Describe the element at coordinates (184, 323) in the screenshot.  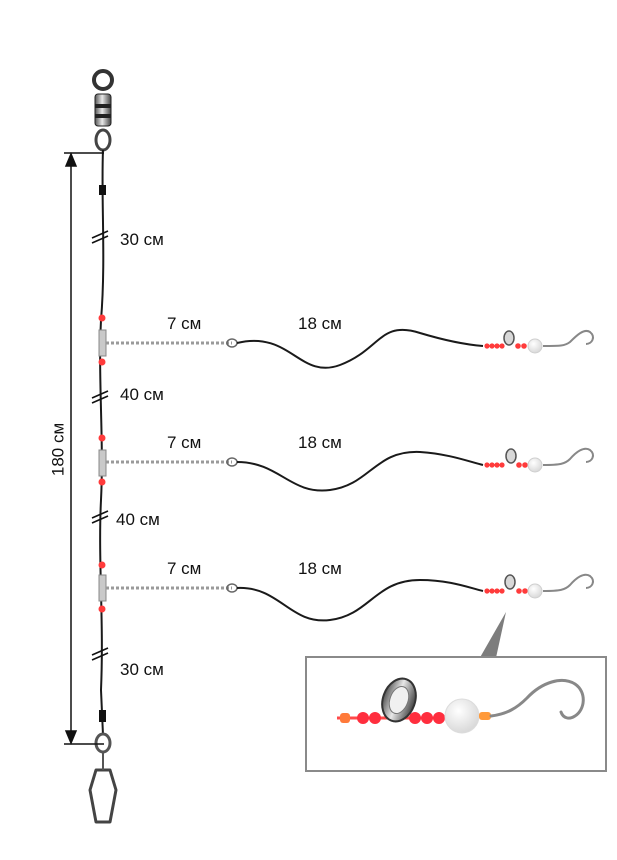
I see `branch-1-twisted-label: 7 см` at that location.